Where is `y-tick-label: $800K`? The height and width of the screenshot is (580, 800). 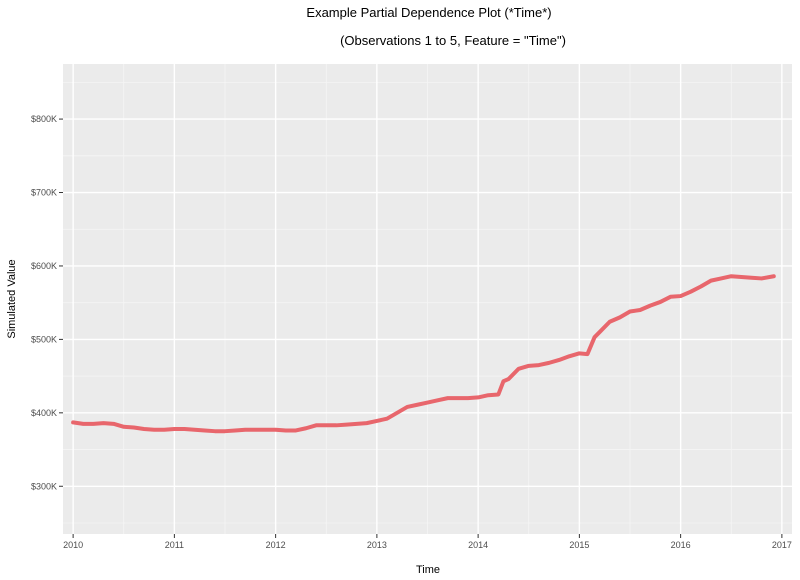 y-tick-label: $800K is located at coordinates (44, 119).